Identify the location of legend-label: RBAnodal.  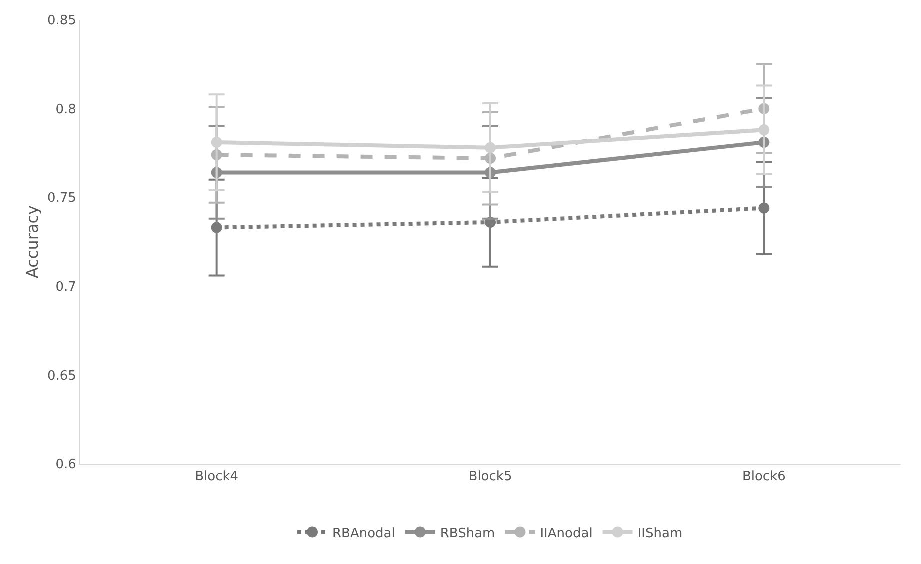
(364, 534).